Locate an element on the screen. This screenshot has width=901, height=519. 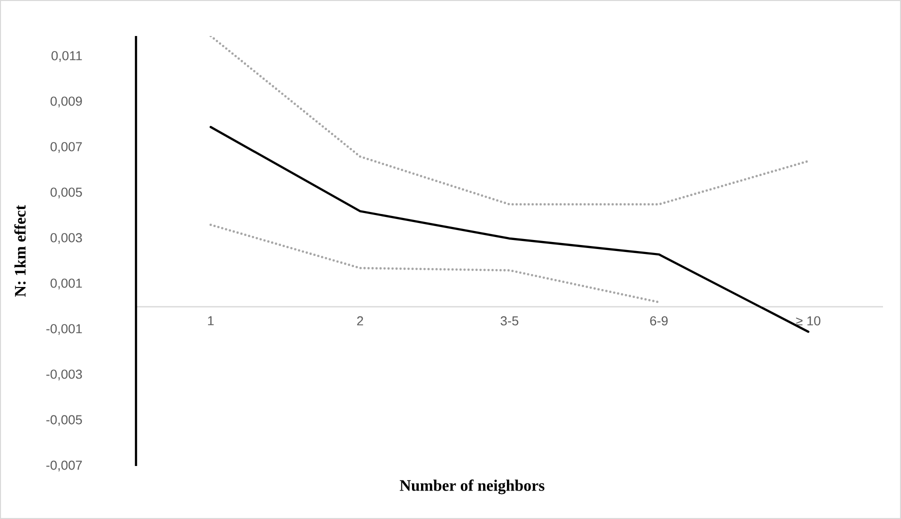
y-tick-label: 0,001 is located at coordinates (66, 284).